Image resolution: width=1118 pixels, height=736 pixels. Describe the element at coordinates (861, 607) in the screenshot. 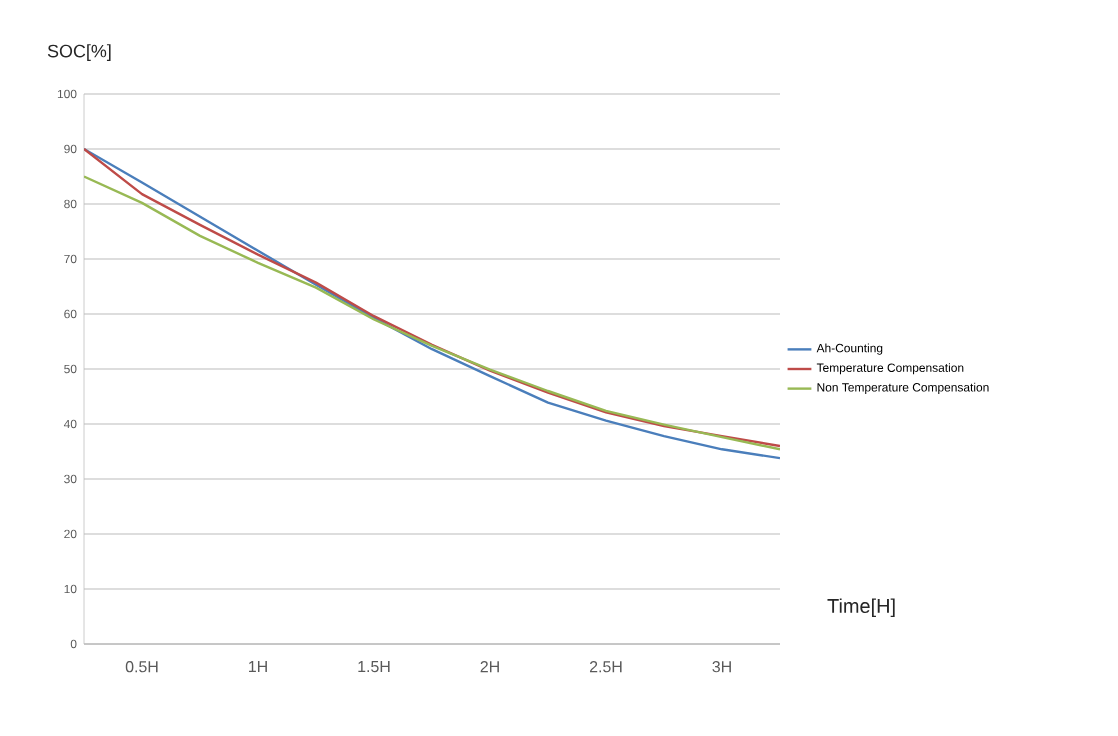

I see `x-axis-title: Time[H]` at that location.